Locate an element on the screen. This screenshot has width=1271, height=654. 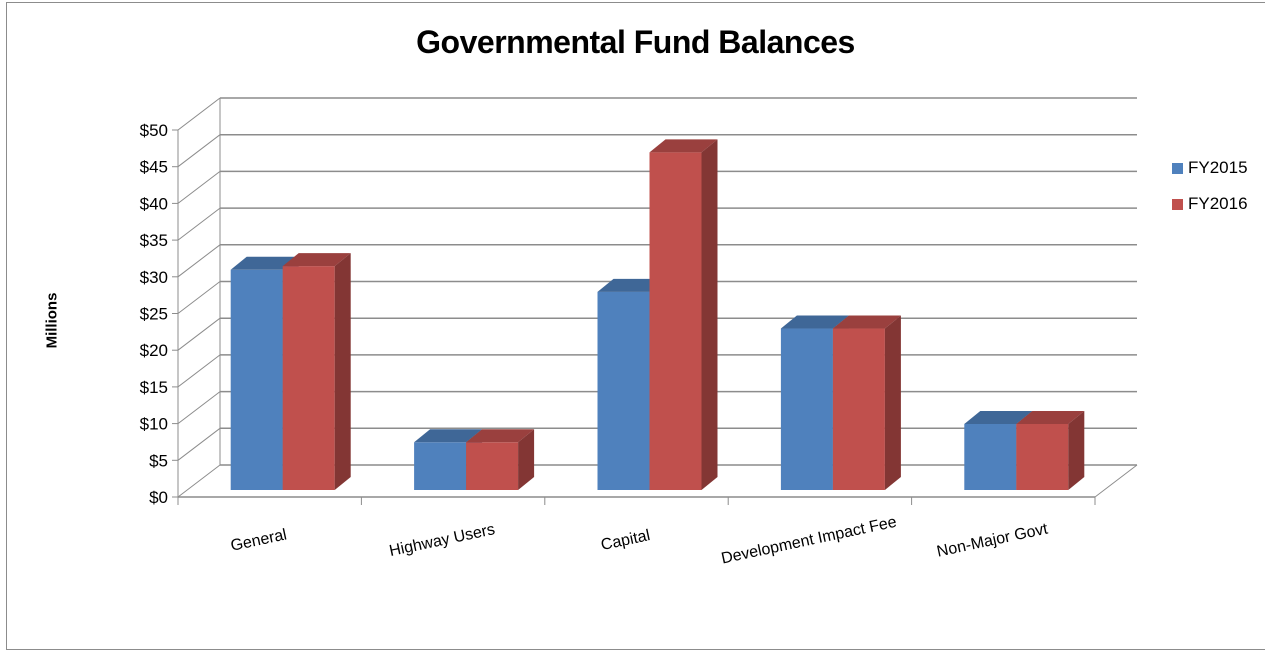
chart-title: Governmental Fund Balances is located at coordinates (635, 42).